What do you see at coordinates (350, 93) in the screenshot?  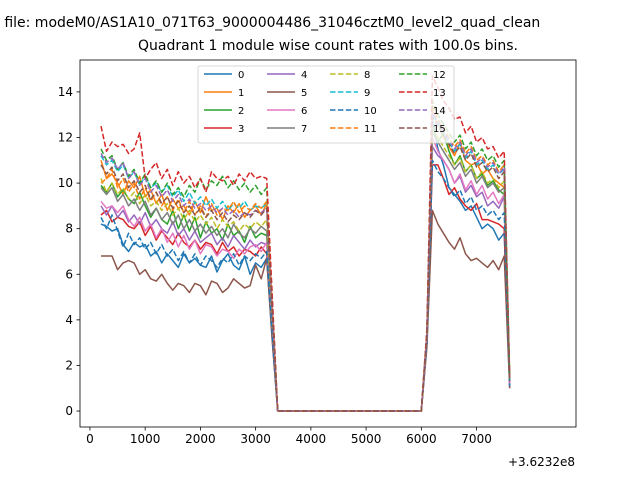 I see `legend-item-9: 9` at bounding box center [350, 93].